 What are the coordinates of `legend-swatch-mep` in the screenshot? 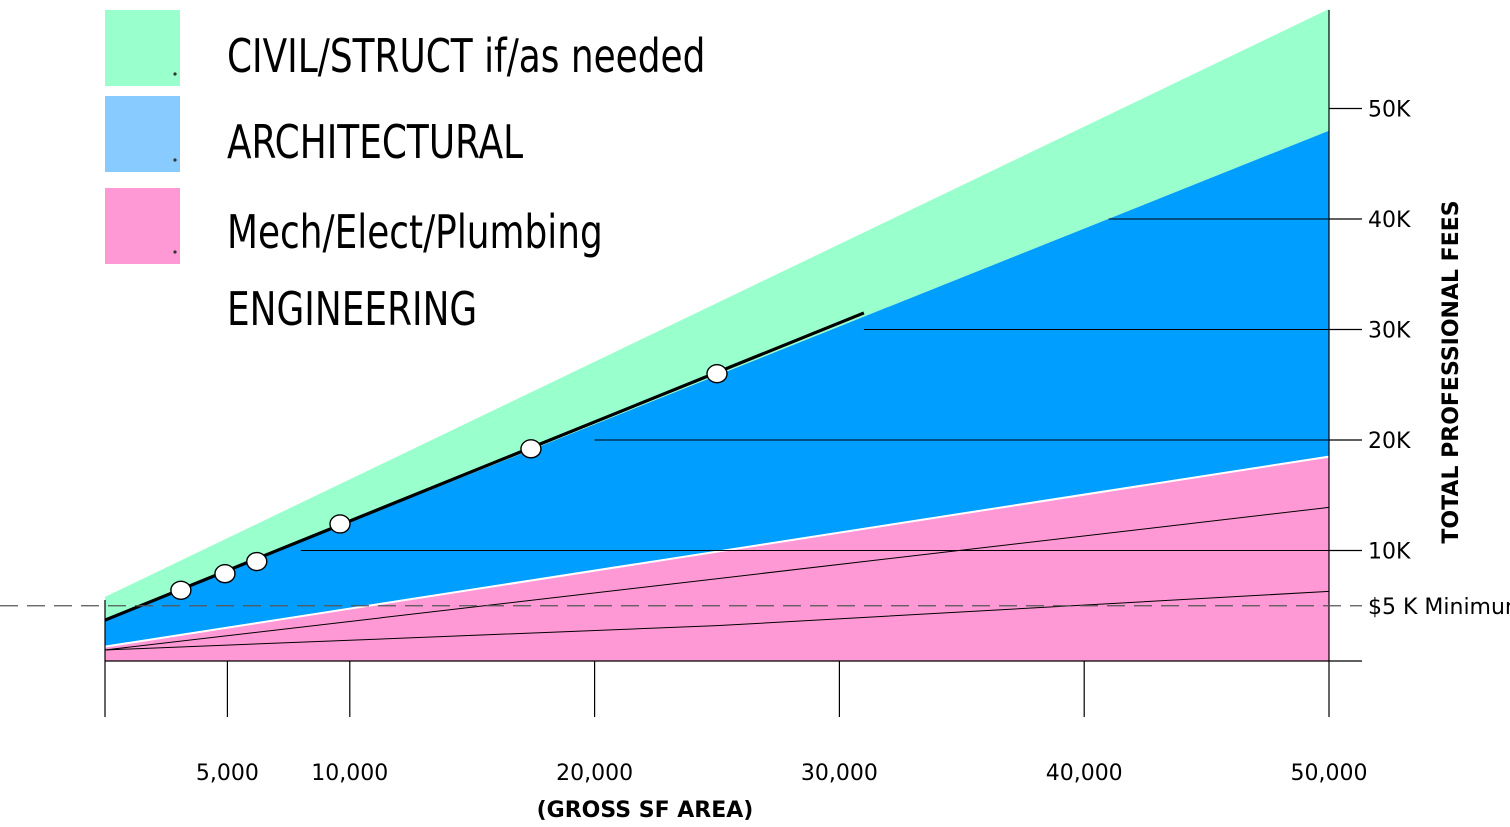 It's located at (142, 226).